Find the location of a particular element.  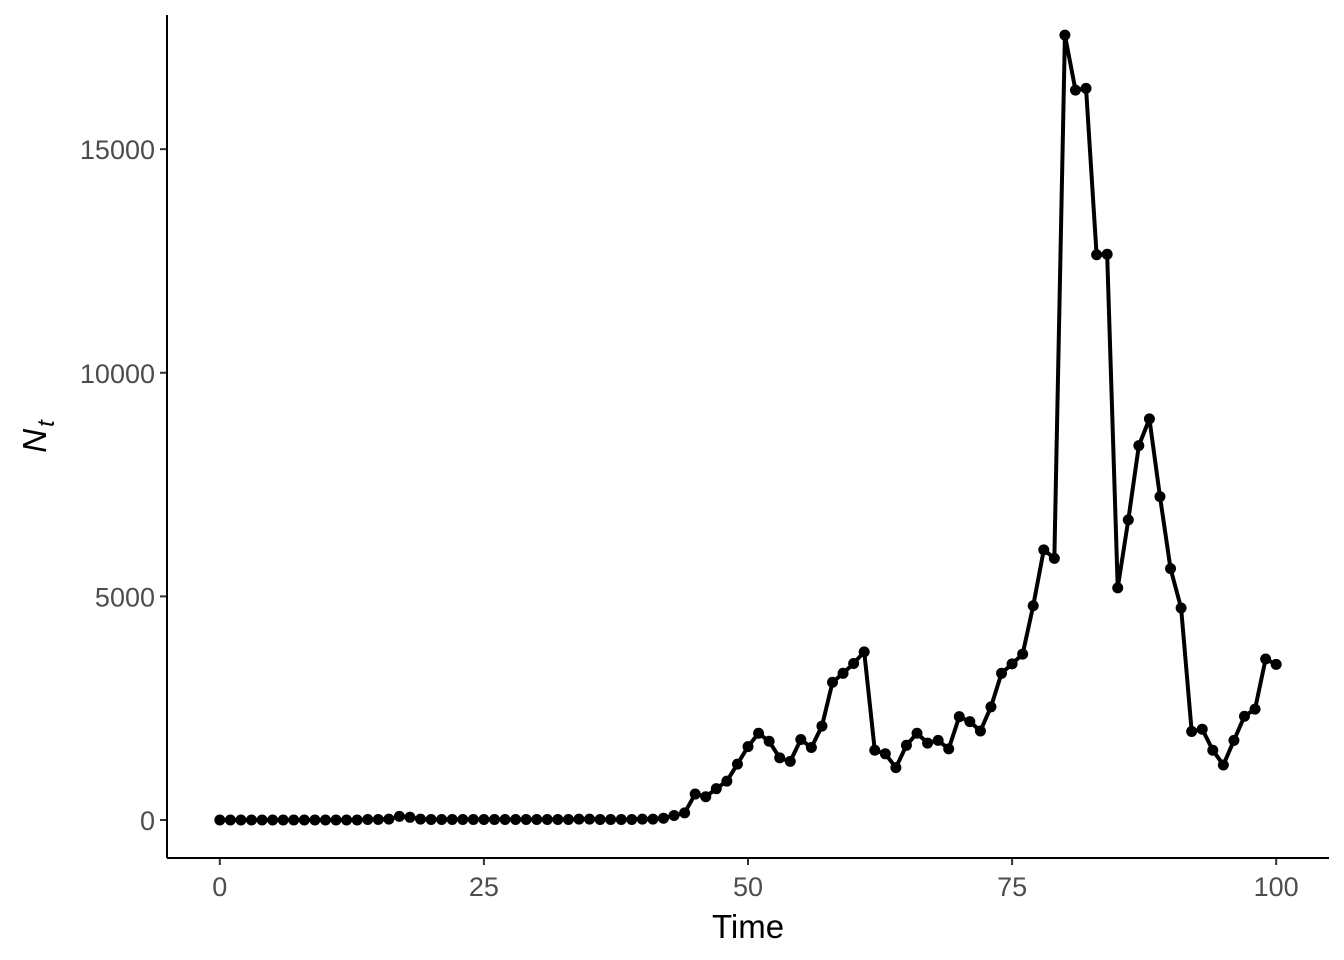

y-tick-label: 10000 is located at coordinates (117, 374).